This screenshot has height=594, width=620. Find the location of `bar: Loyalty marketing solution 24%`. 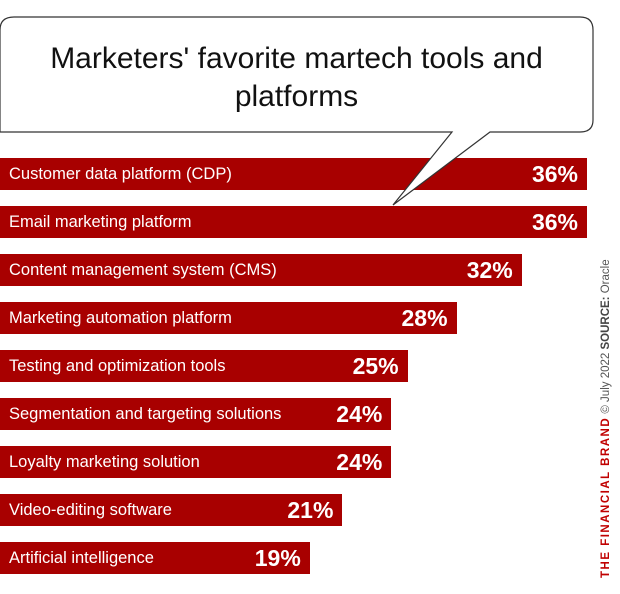

bar: Loyalty marketing solution 24% is located at coordinates (196, 462).